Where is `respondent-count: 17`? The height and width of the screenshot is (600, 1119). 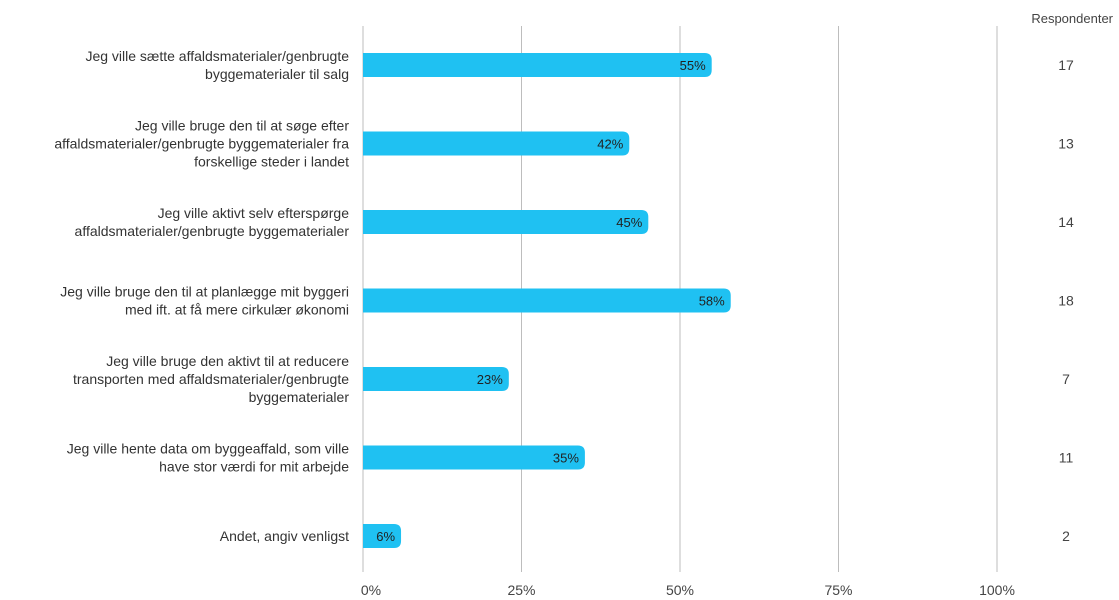
respondent-count: 17 is located at coordinates (1066, 65).